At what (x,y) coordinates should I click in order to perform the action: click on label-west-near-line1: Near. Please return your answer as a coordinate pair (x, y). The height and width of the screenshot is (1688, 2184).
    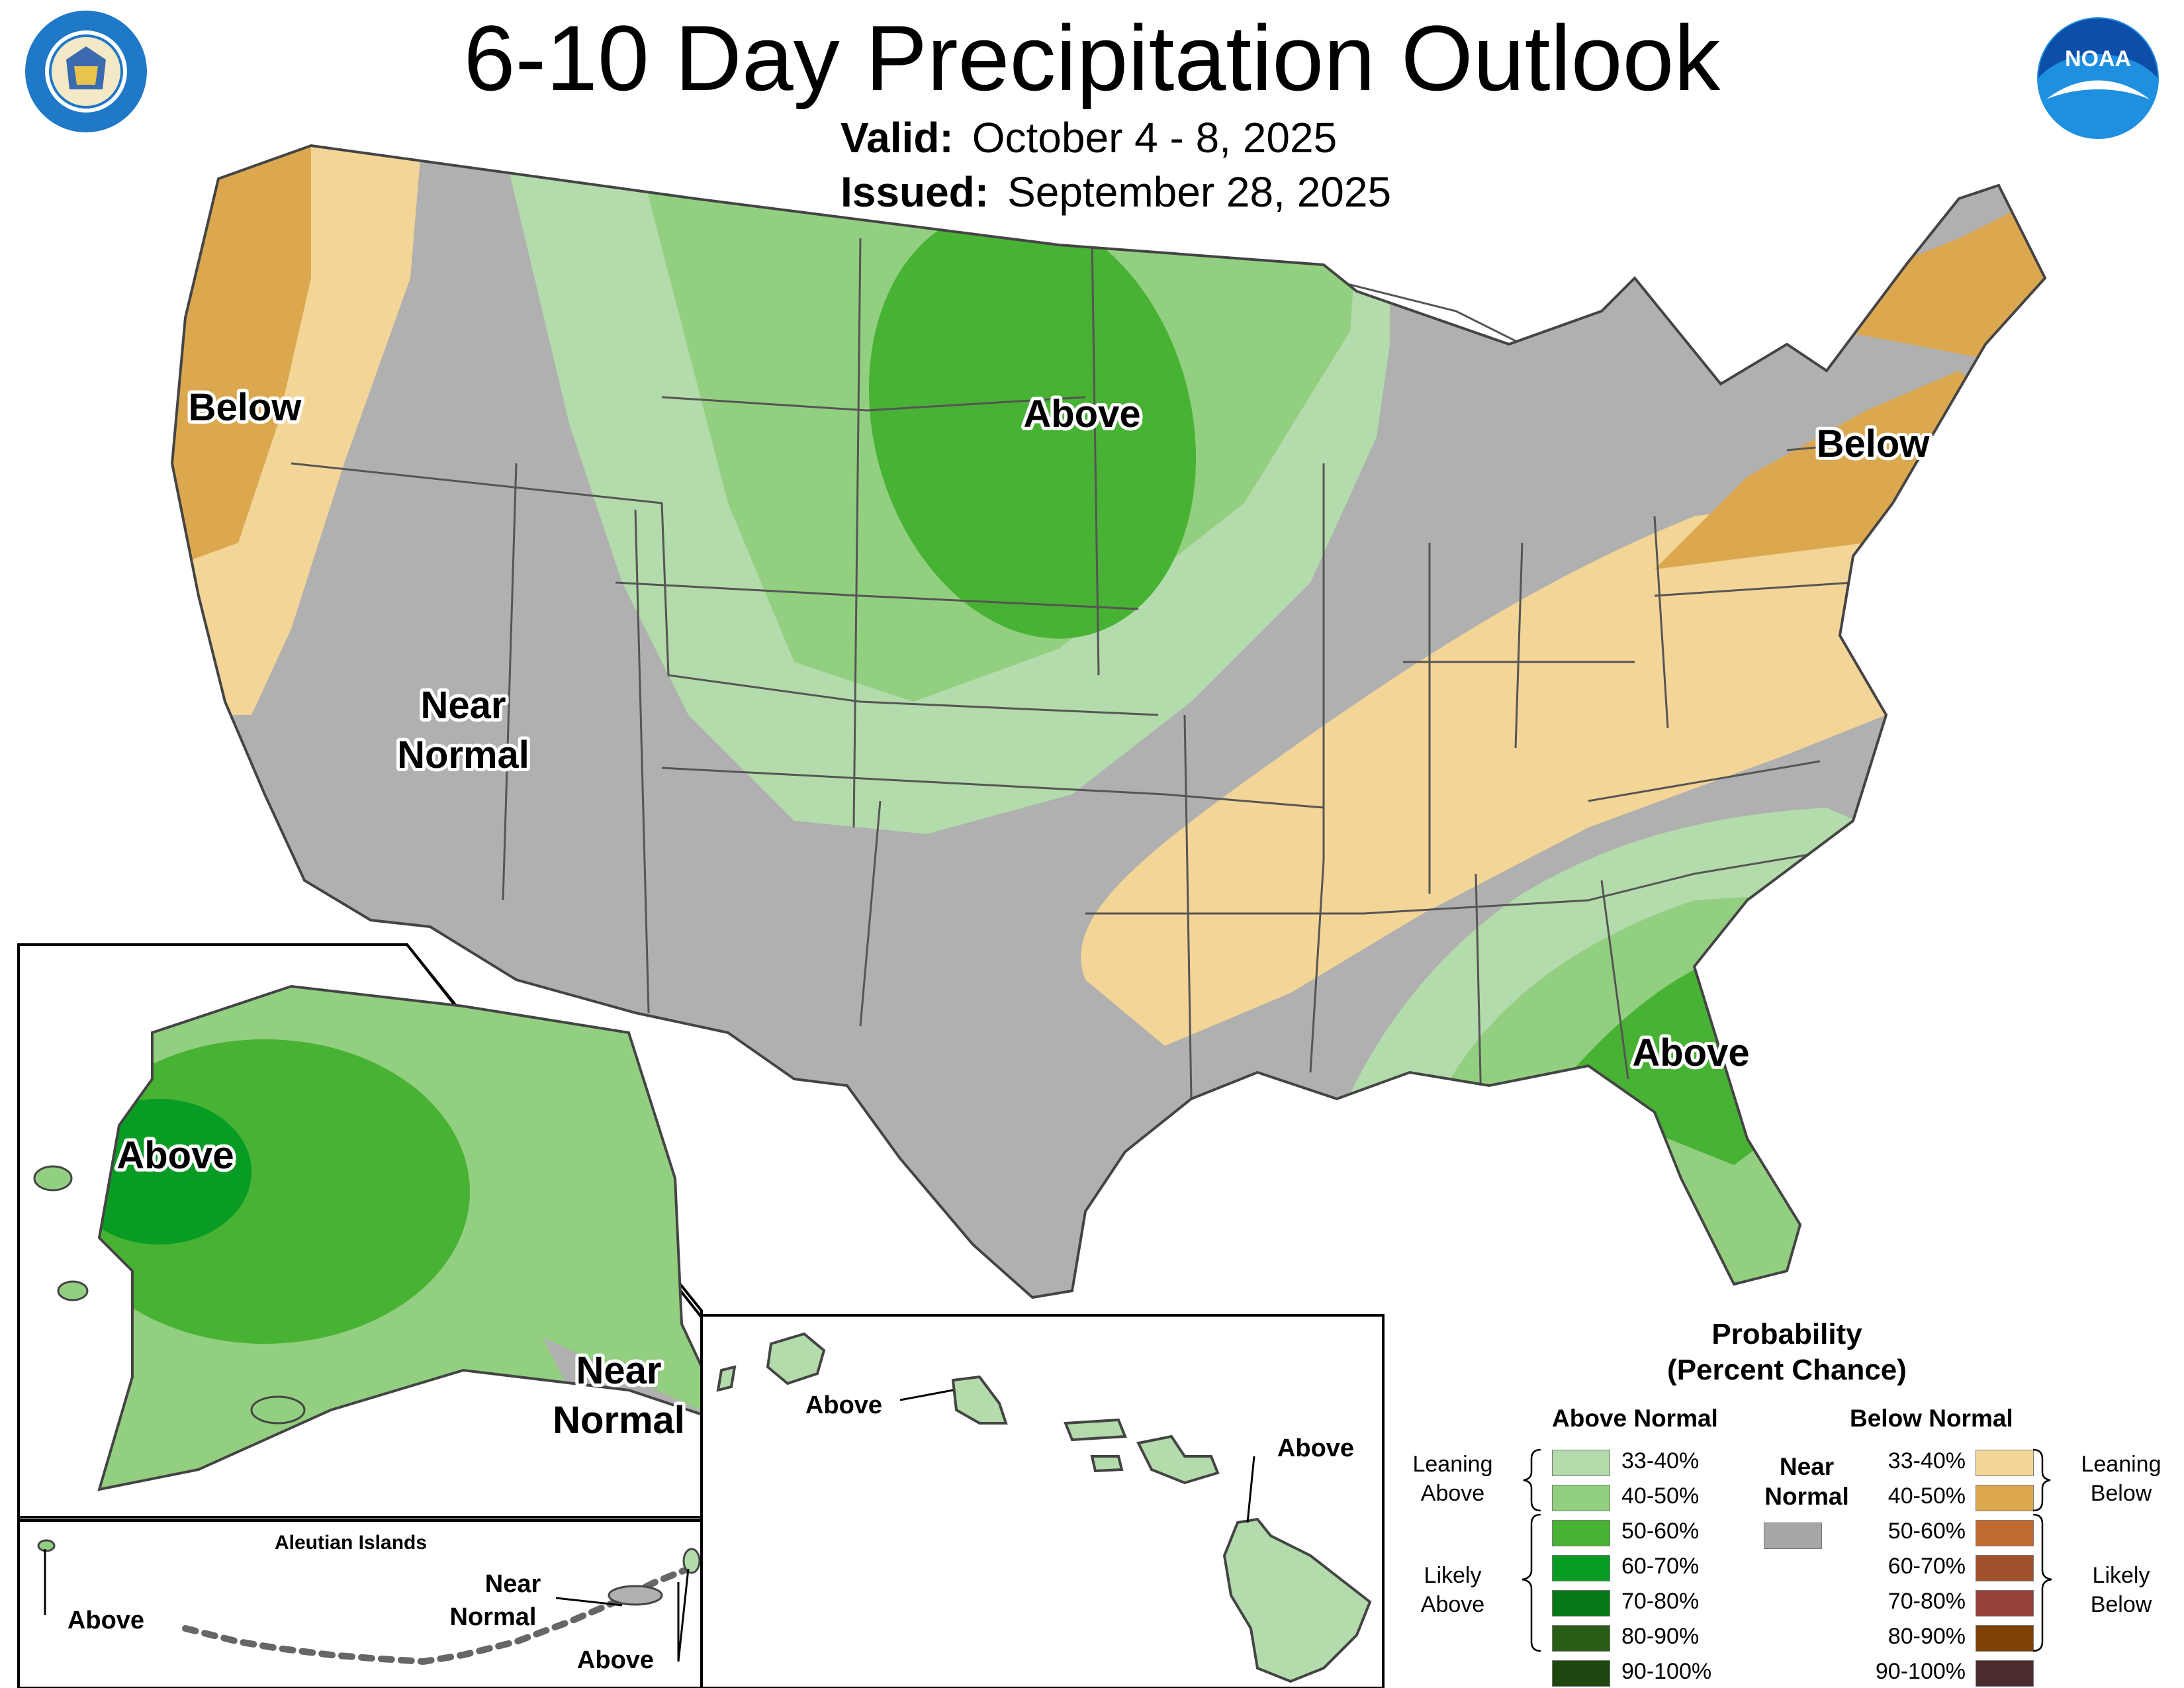
    Looking at the image, I should click on (464, 705).